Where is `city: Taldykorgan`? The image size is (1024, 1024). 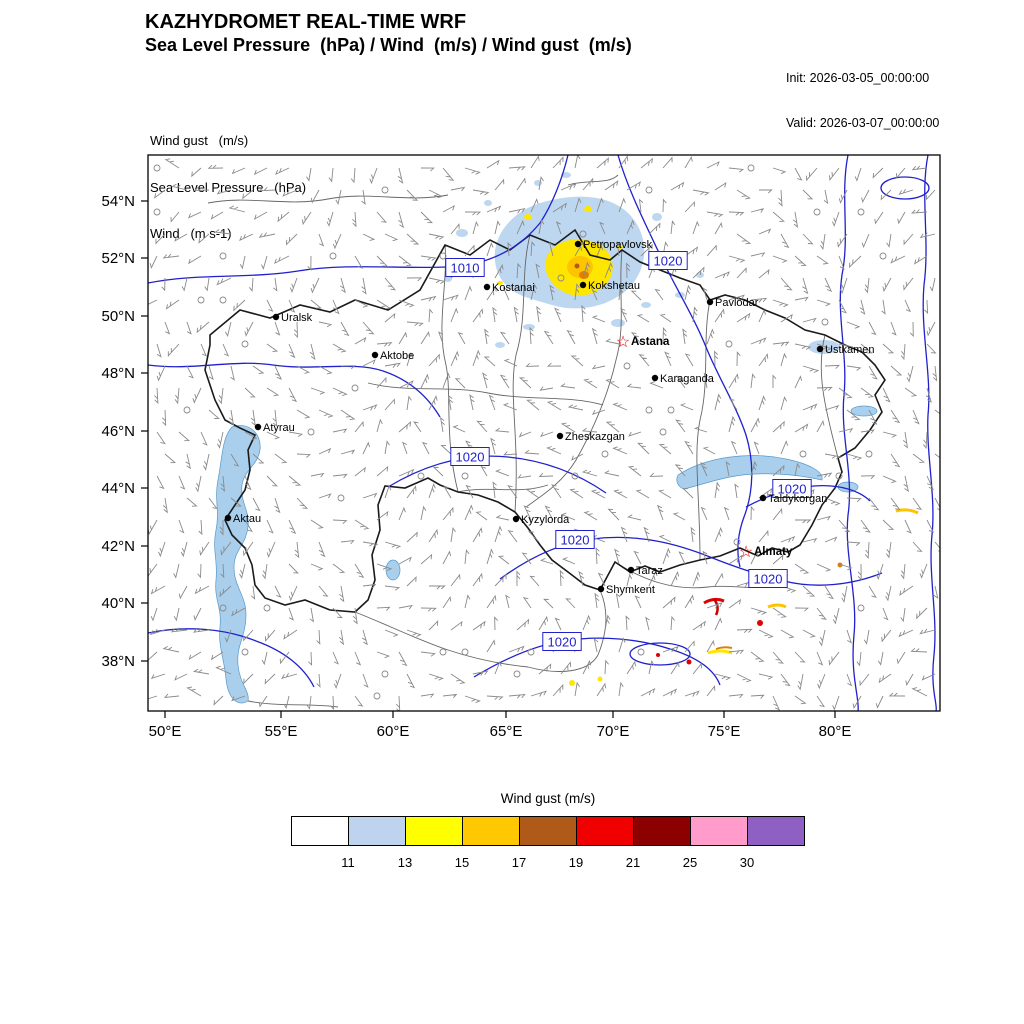 city: Taldykorgan is located at coordinates (793, 499).